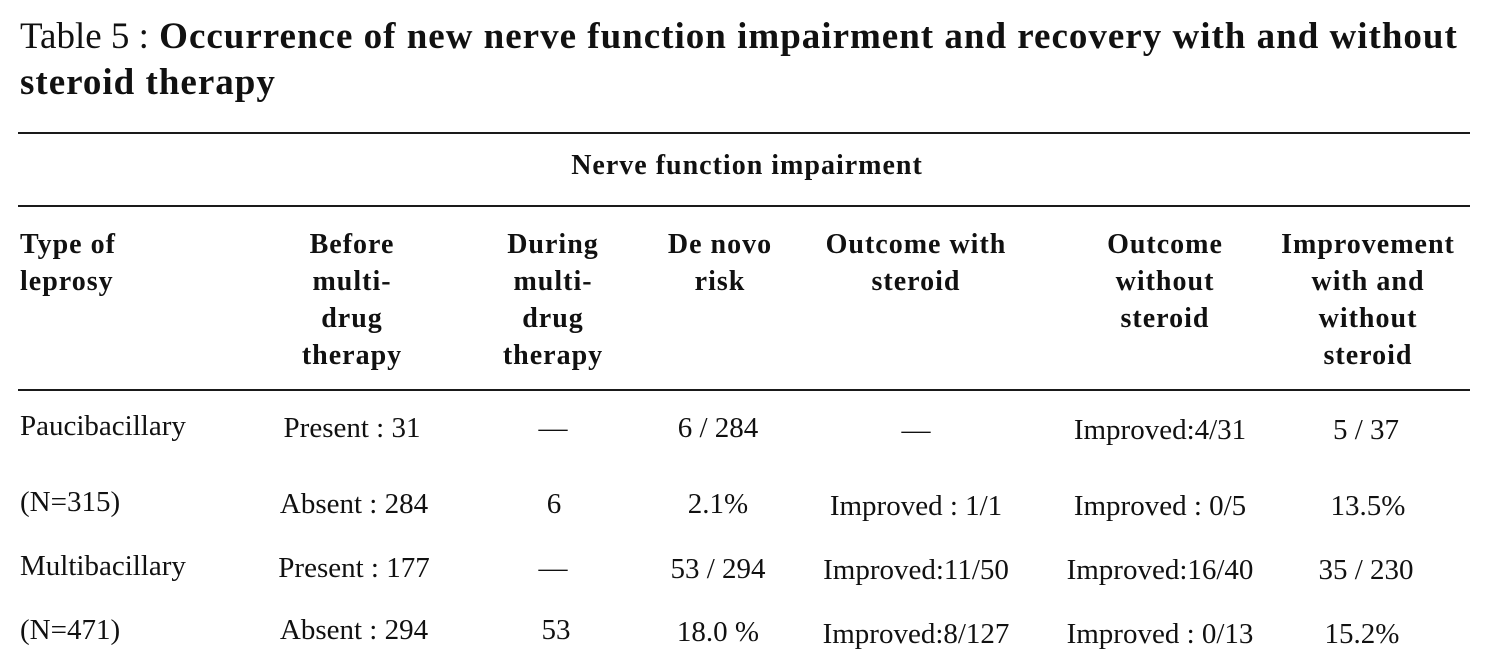  What do you see at coordinates (916, 430) in the screenshot?
I see `row-1-with-steroid: —` at bounding box center [916, 430].